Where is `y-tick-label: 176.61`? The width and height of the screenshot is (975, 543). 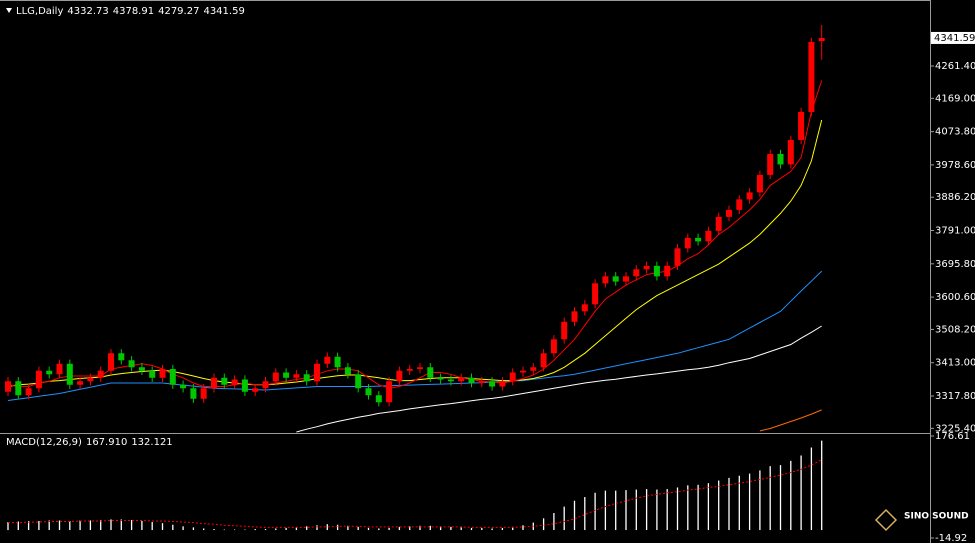 y-tick-label: 176.61 is located at coordinates (952, 436).